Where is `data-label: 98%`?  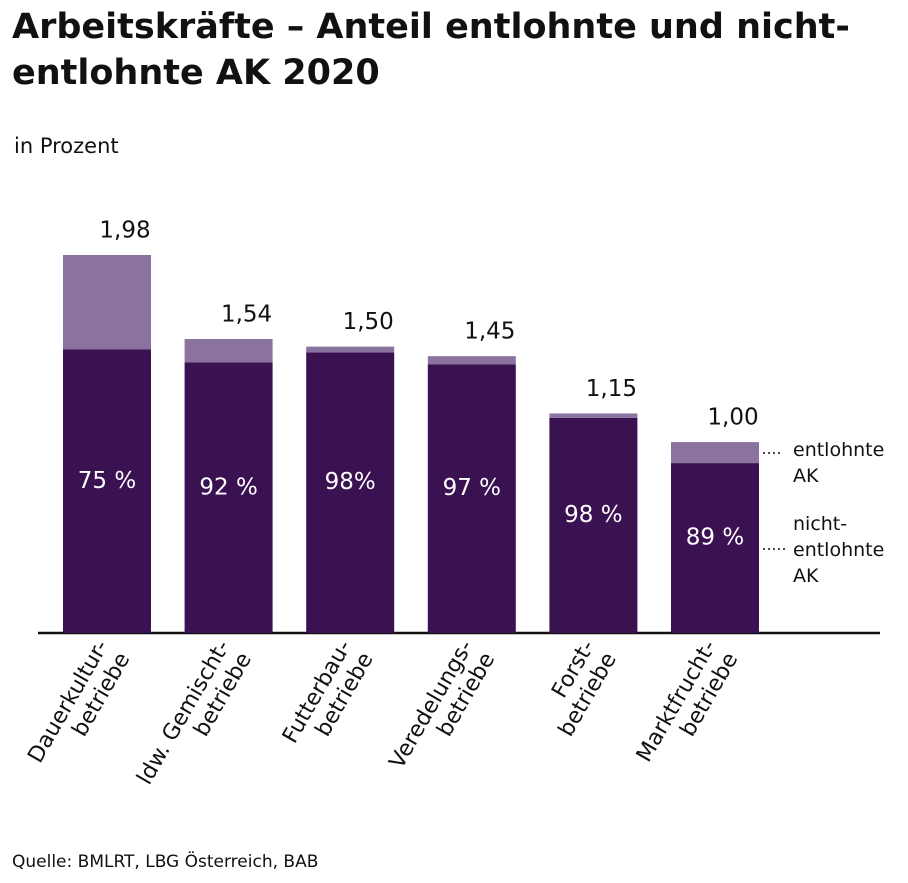 data-label: 98% is located at coordinates (350, 482).